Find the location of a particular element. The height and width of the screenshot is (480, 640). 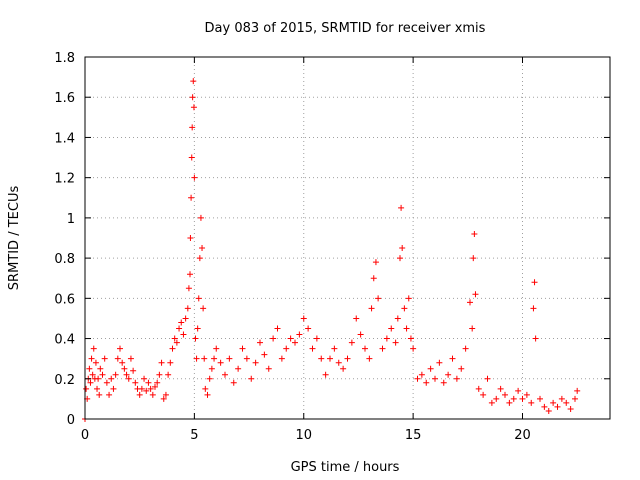

y-tick-label: 0.4 is located at coordinates (64, 340).